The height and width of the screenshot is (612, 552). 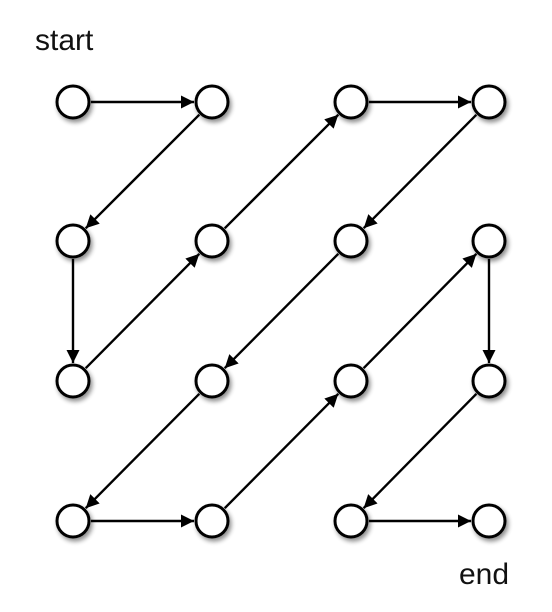 What do you see at coordinates (212, 521) in the screenshot?
I see `node-r4c2` at bounding box center [212, 521].